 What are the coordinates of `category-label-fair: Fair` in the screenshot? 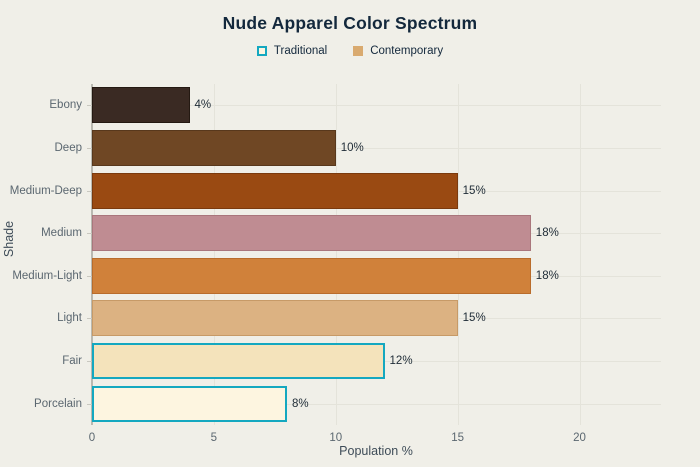 It's located at (72, 361).